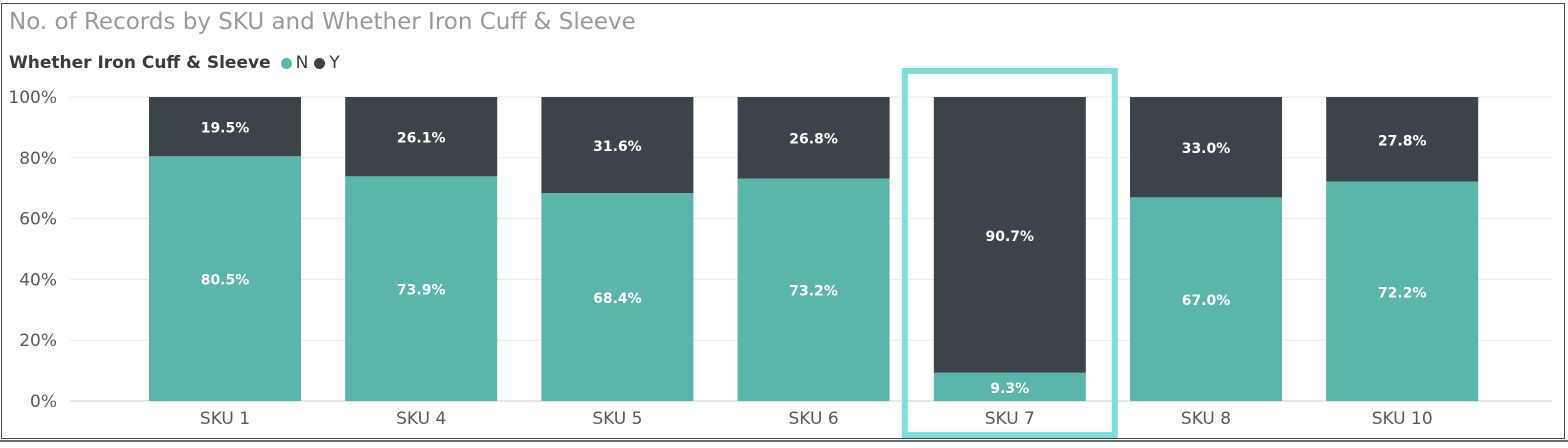 The height and width of the screenshot is (448, 1568). Describe the element at coordinates (1206, 419) in the screenshot. I see `x-tick-label: SKU 8` at that location.